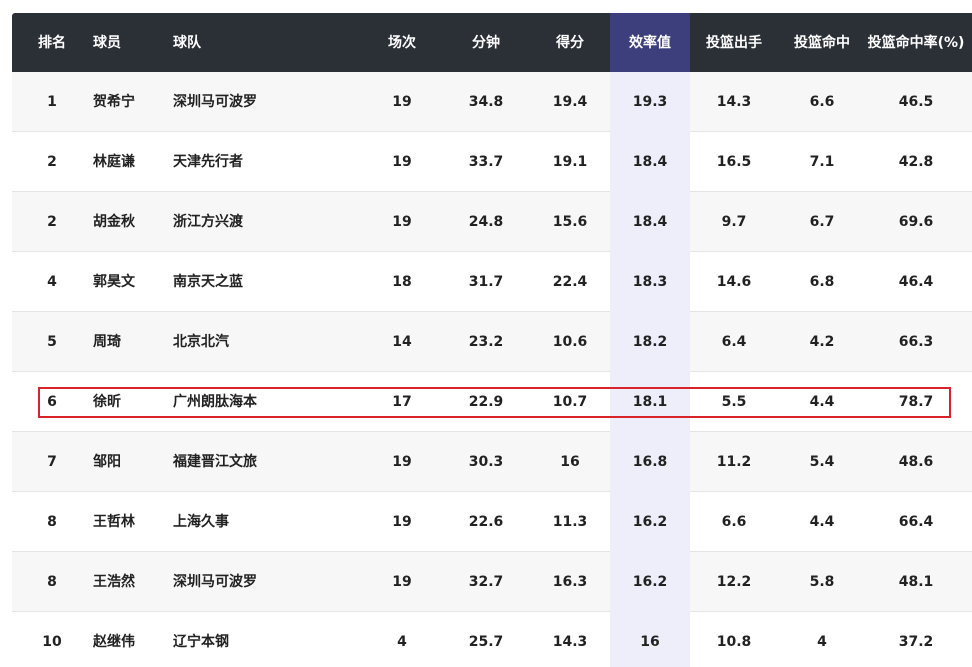  I want to click on column-header: 投篮命中, so click(822, 43).